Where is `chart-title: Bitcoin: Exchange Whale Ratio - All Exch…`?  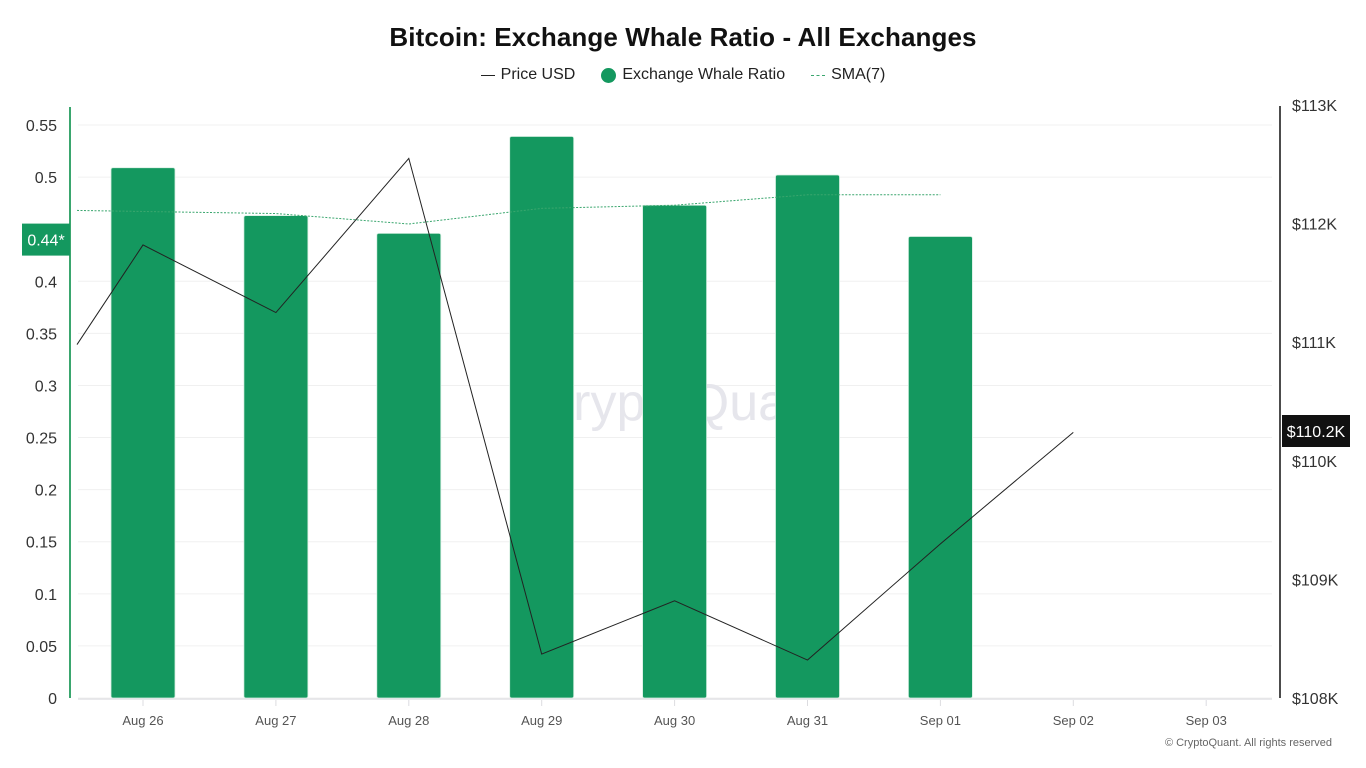
chart-title: Bitcoin: Exchange Whale Ratio - All Exch… is located at coordinates (683, 37).